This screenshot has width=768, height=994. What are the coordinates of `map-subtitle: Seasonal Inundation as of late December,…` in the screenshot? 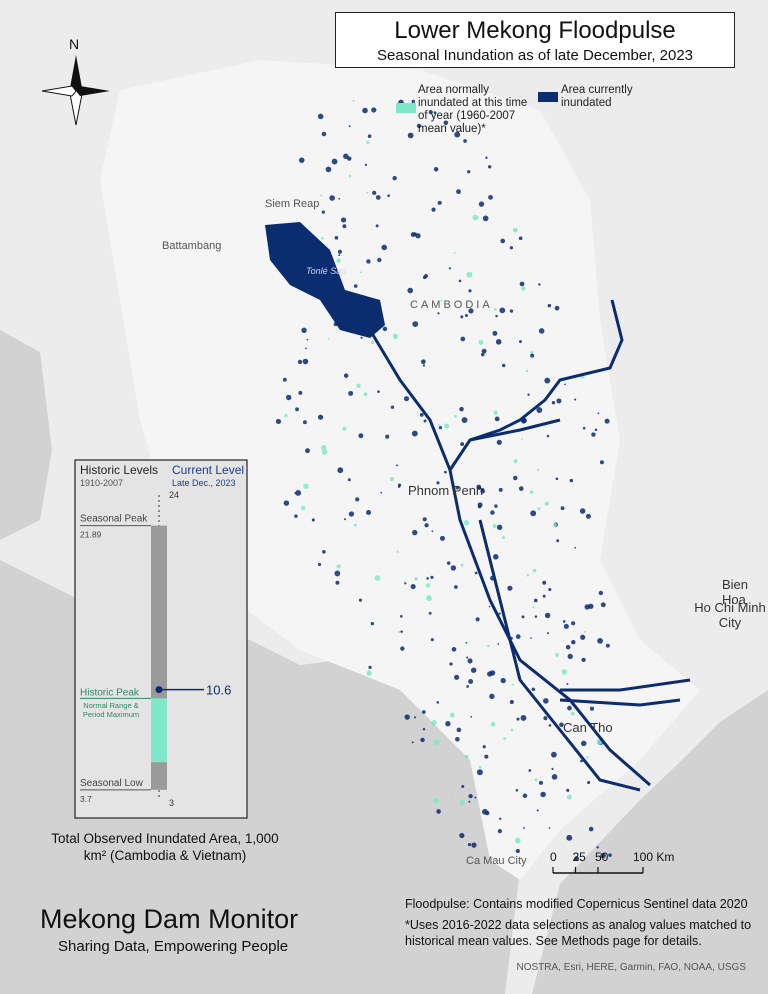 It's located at (535, 55).